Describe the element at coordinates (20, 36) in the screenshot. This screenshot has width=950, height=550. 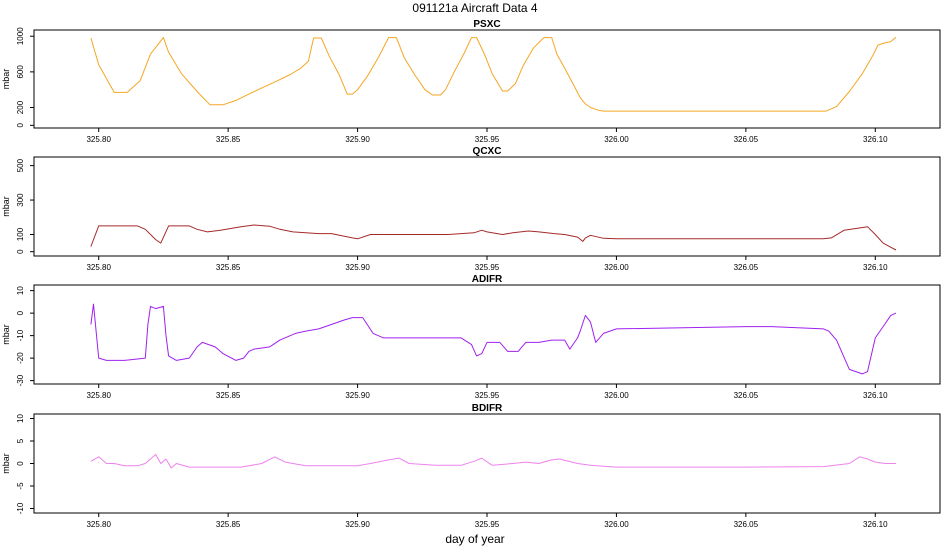
I see `y-tick-label: 1000` at that location.